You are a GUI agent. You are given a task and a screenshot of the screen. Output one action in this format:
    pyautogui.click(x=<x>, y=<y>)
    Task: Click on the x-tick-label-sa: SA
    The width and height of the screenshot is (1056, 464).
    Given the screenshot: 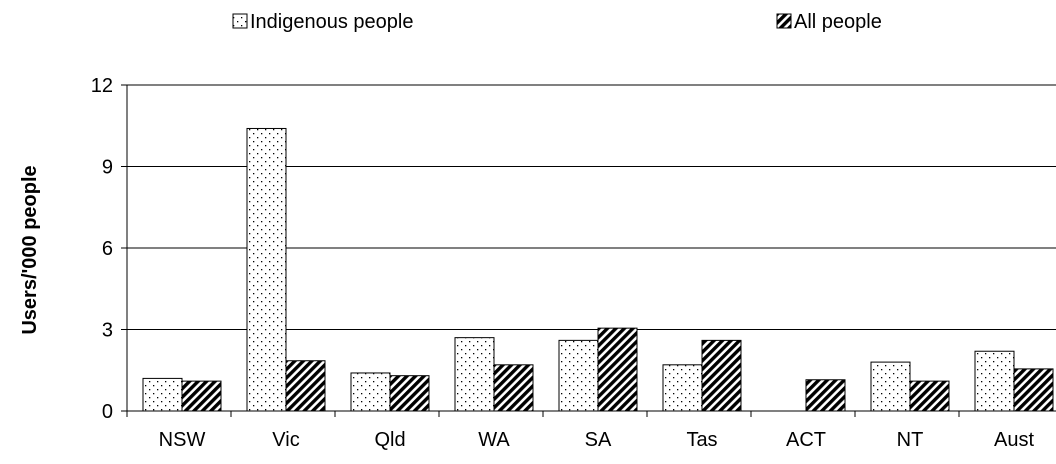 What is the action you would take?
    pyautogui.click(x=598, y=440)
    